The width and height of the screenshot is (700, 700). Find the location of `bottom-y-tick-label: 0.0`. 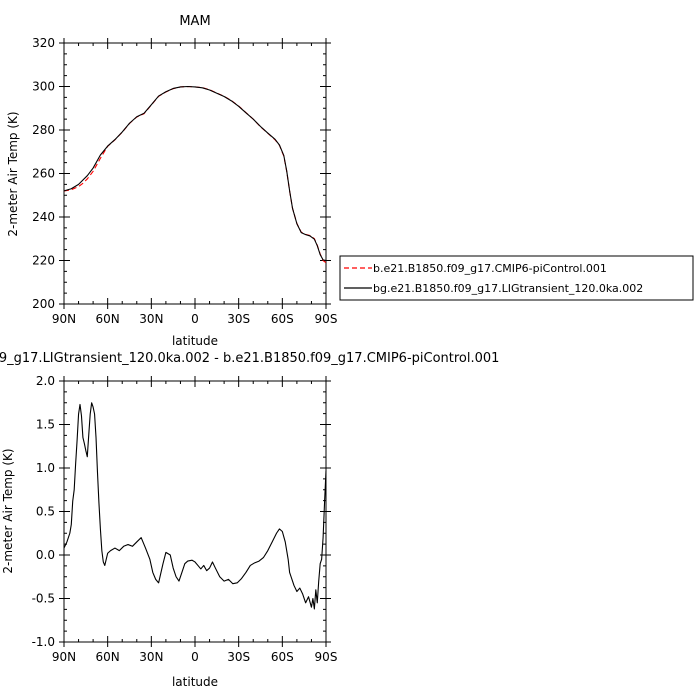

bottom-y-tick-label: 0.0 is located at coordinates (45, 555).